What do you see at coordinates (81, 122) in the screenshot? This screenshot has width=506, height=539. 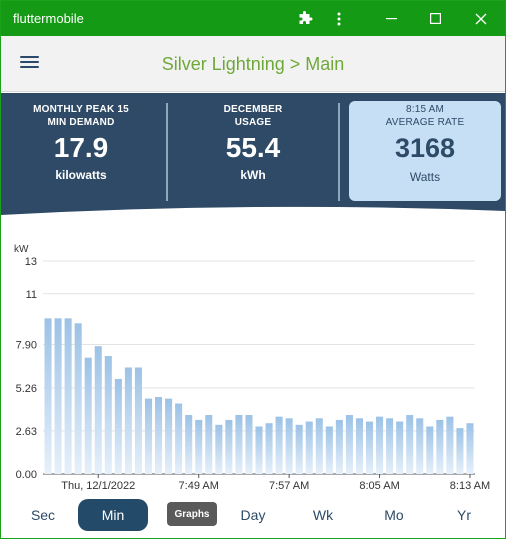 I see `stat-caption-line2: MIN DEMAND` at bounding box center [81, 122].